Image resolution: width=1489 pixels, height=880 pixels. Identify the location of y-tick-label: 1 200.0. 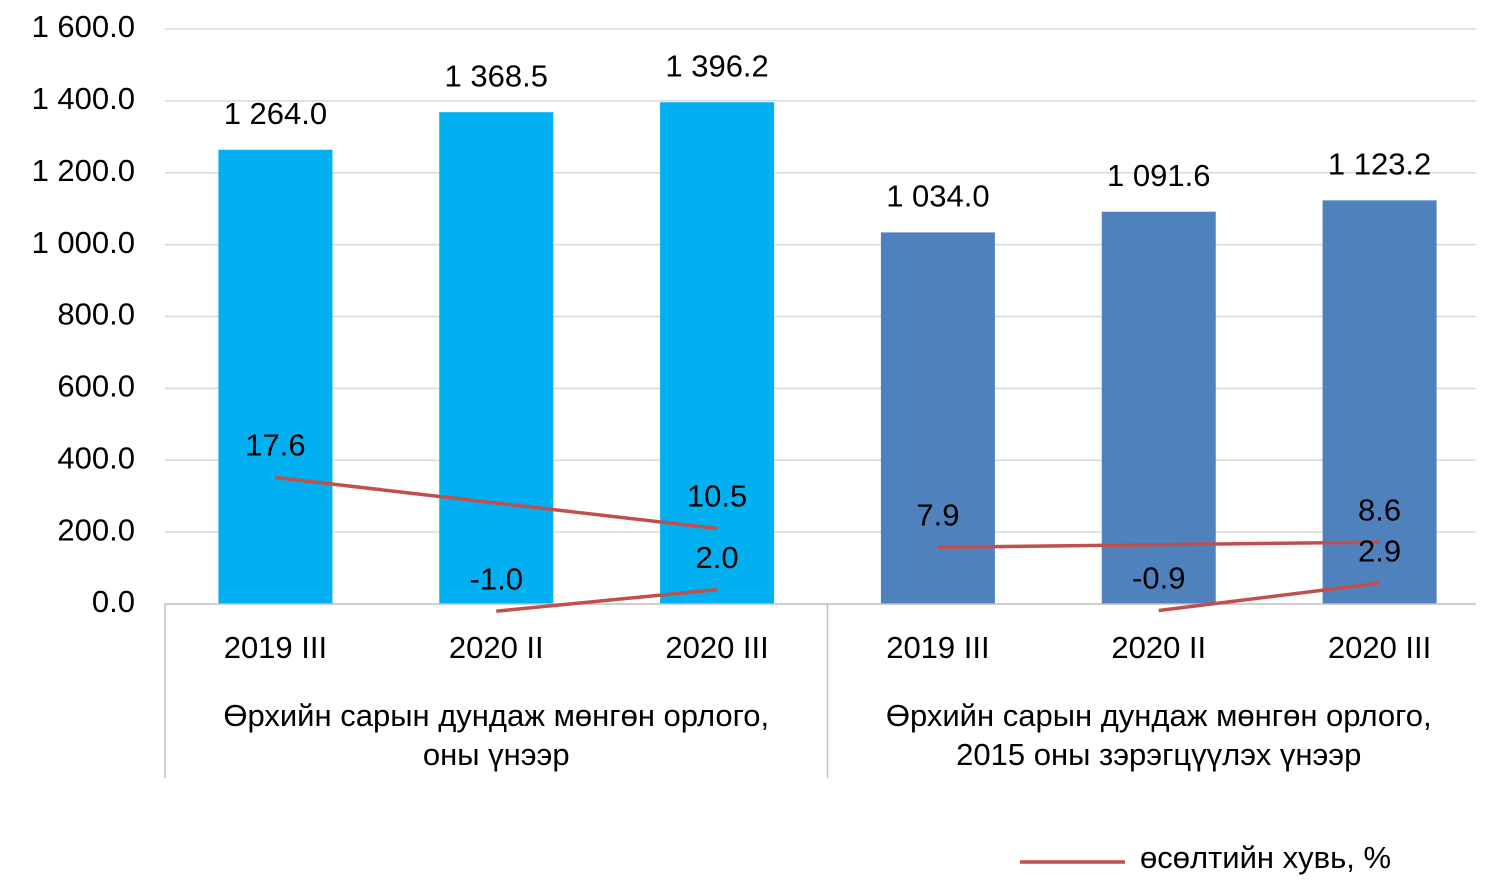
(83, 170).